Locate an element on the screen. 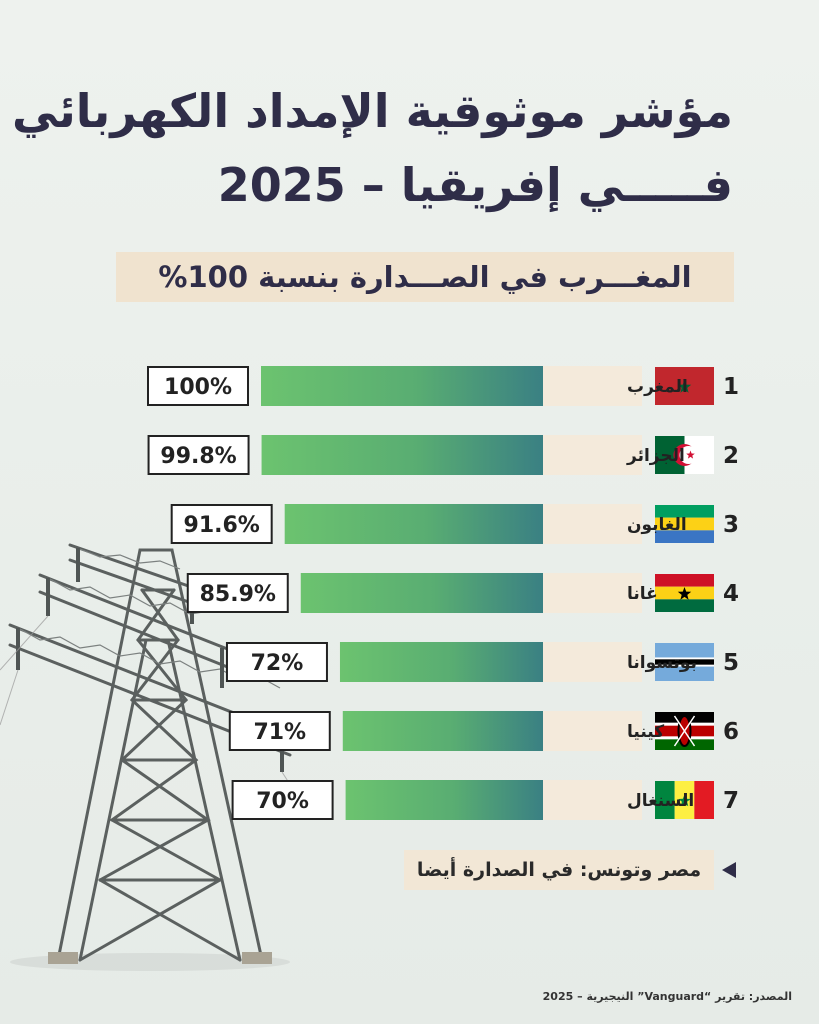 Image resolution: width=819 pixels, height=1024 pixels. country-label: غانا is located at coordinates (642, 594).